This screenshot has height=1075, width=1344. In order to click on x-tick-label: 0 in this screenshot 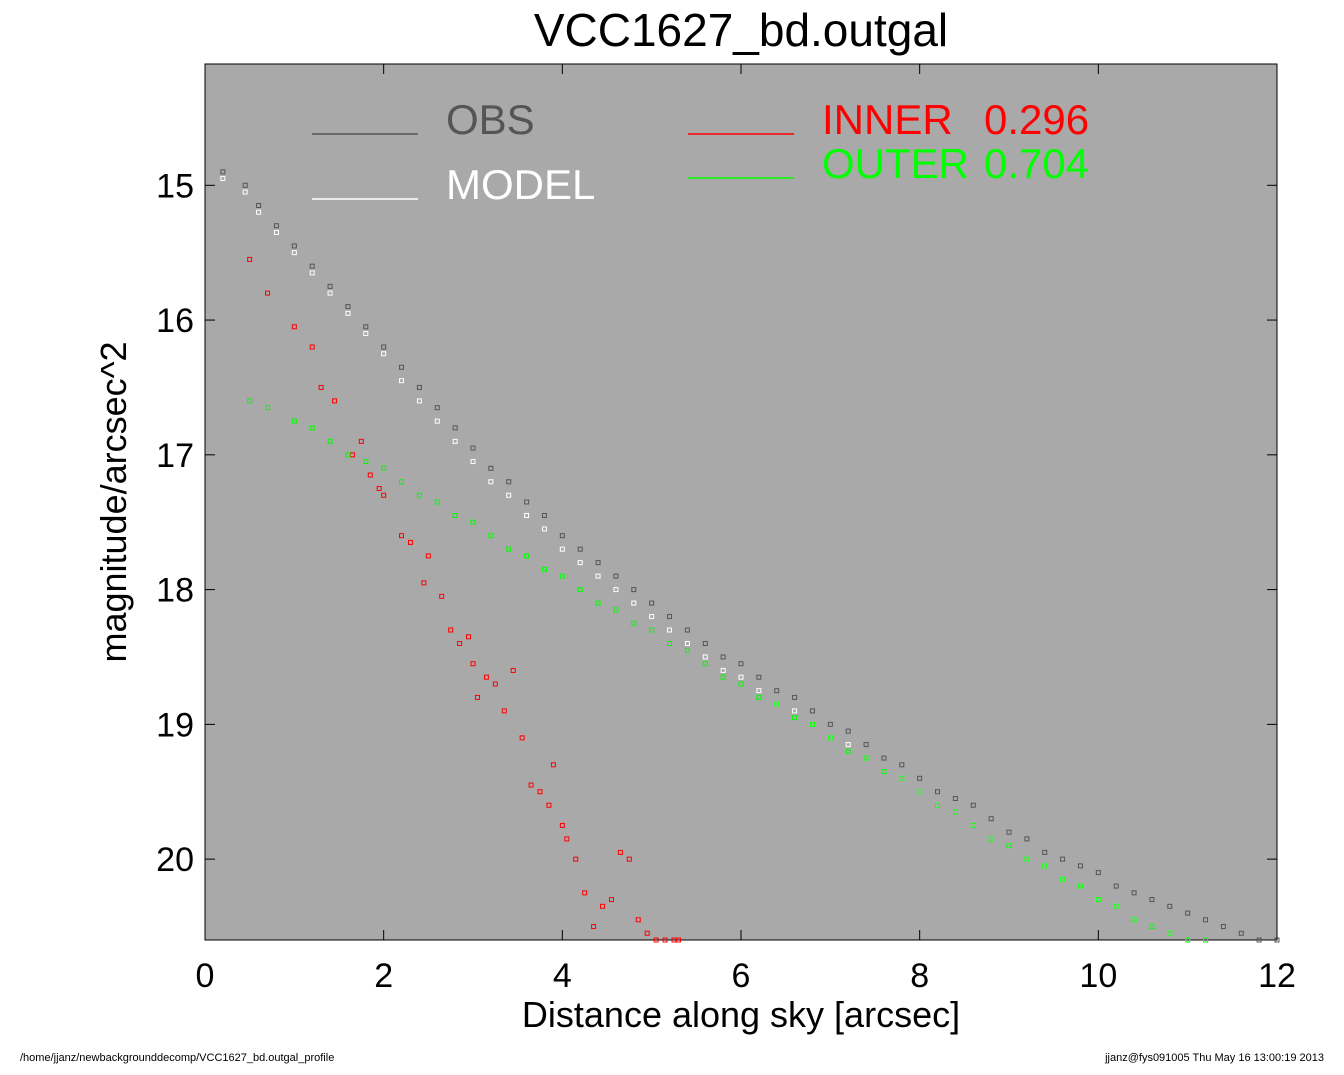, I will do `click(205, 976)`.